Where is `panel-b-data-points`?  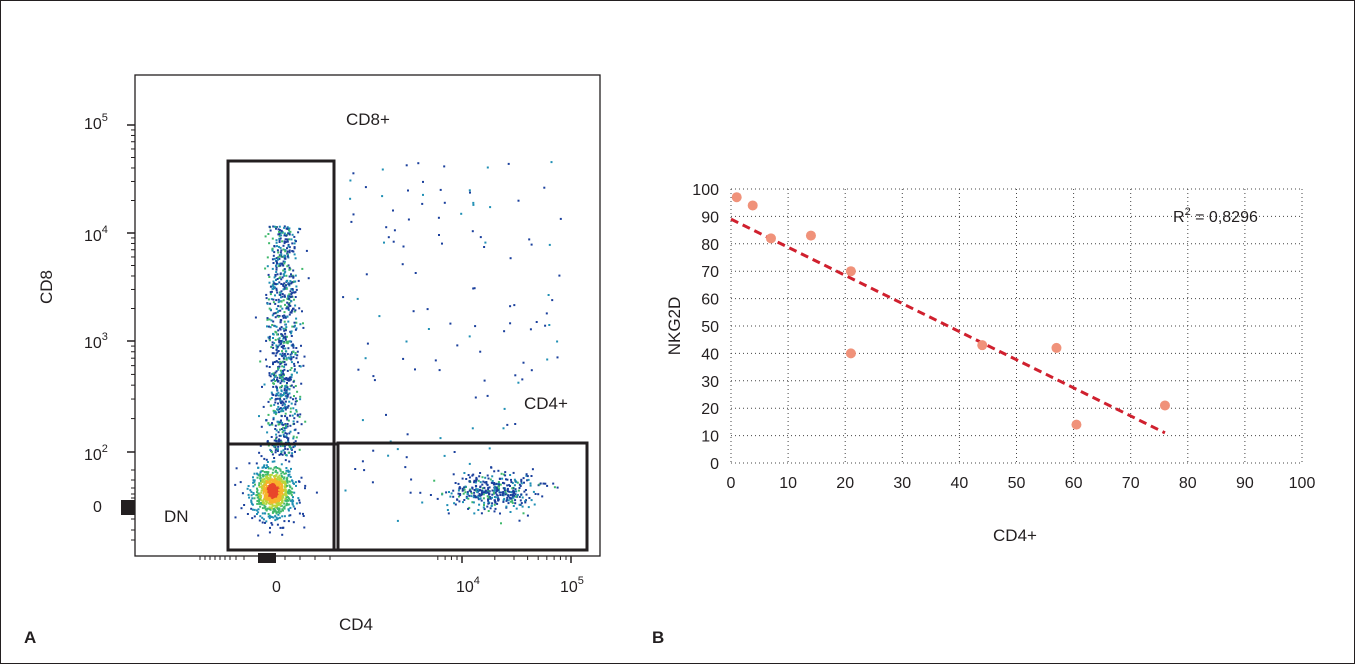
panel-b-data-points is located at coordinates (950, 311).